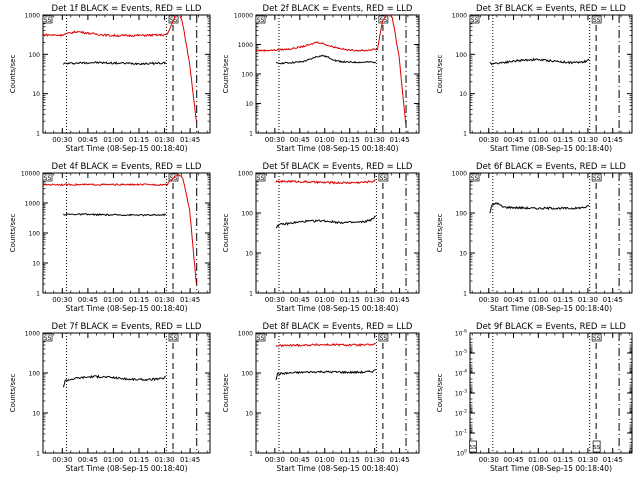  What do you see at coordinates (127, 327) in the screenshot?
I see `panel-title: Det 7f BLACK = Events, RED = LLD` at bounding box center [127, 327].